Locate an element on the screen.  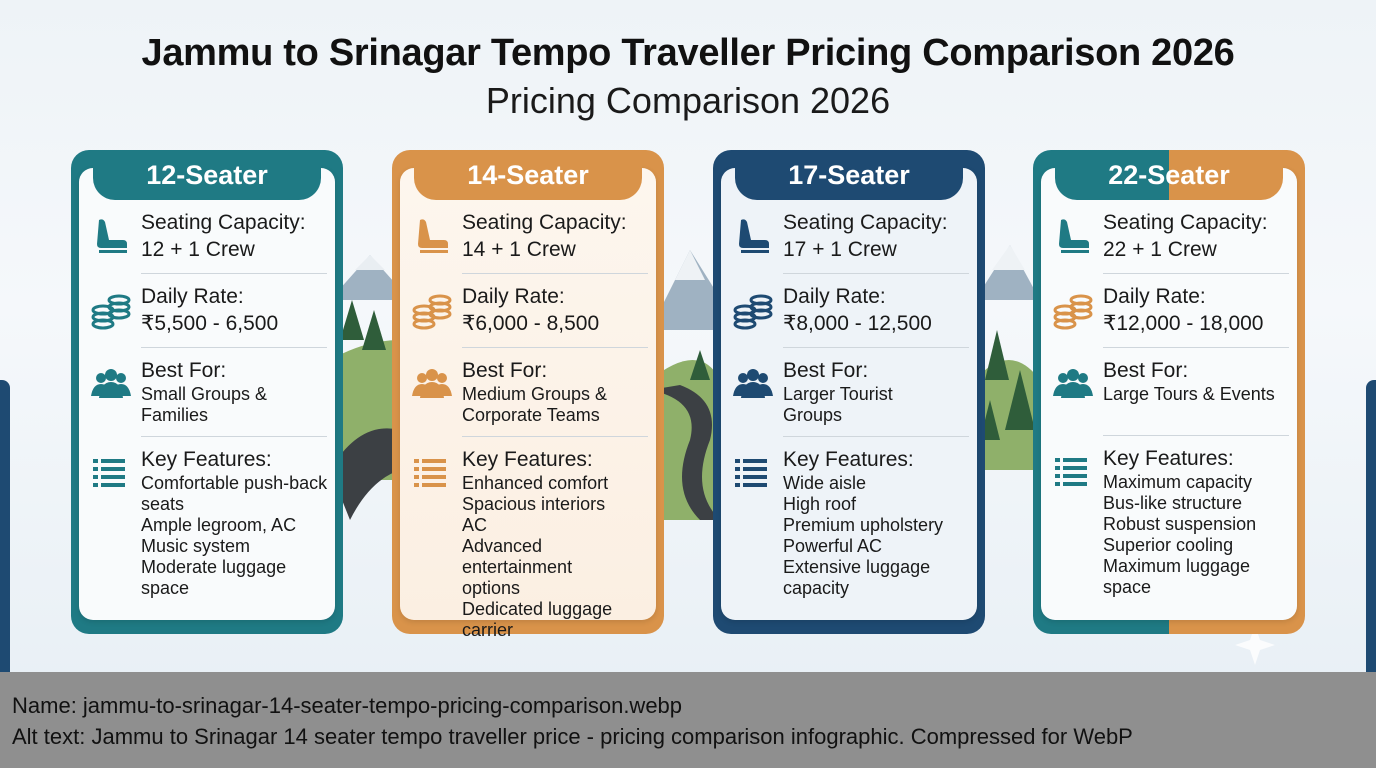
capacity-value: 12 + 1 Crew is located at coordinates (198, 249).